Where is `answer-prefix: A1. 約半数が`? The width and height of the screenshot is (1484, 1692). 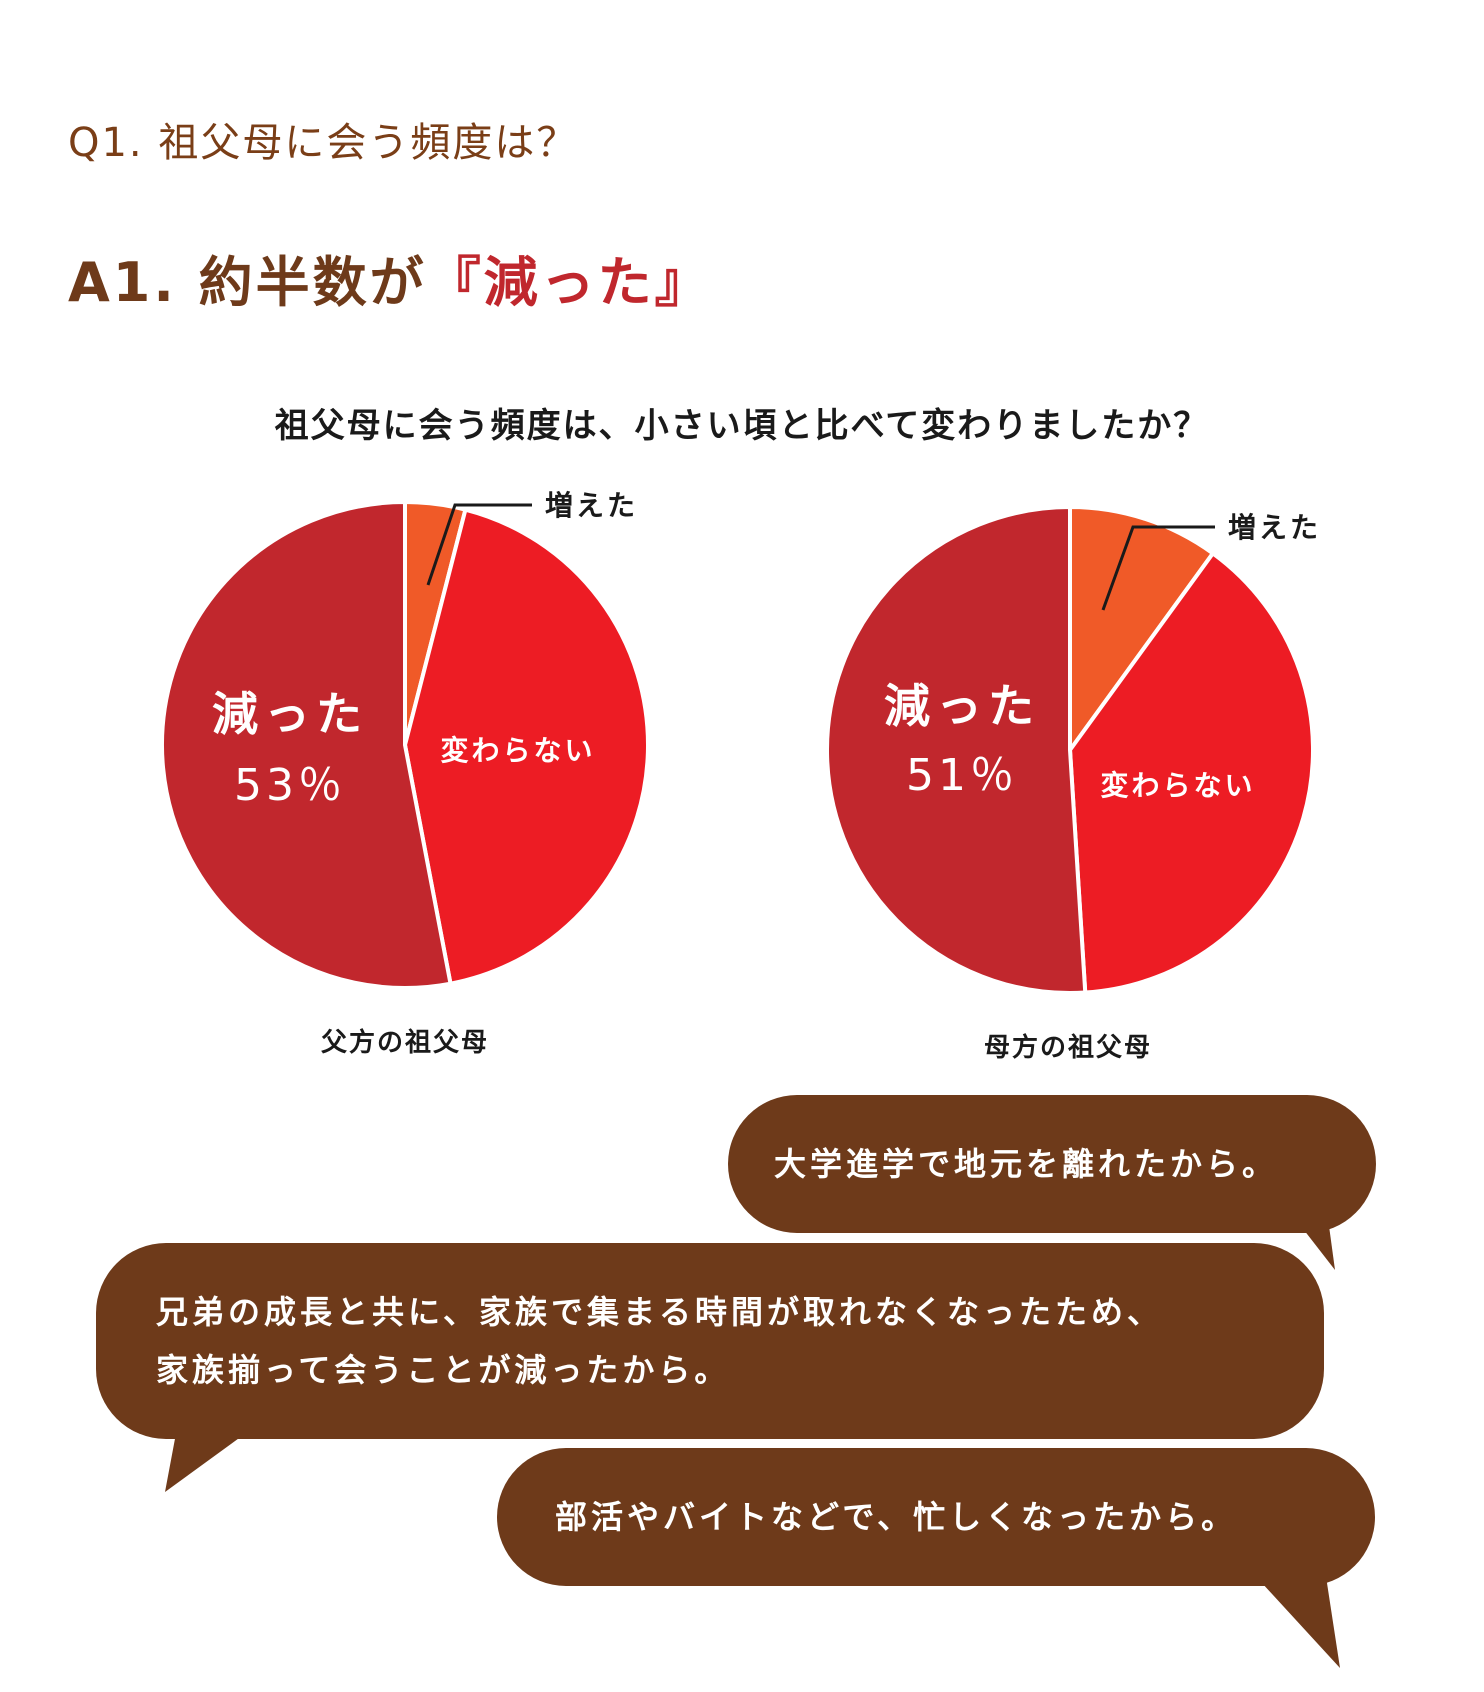
answer-prefix: A1. 約半数が is located at coordinates (247, 282).